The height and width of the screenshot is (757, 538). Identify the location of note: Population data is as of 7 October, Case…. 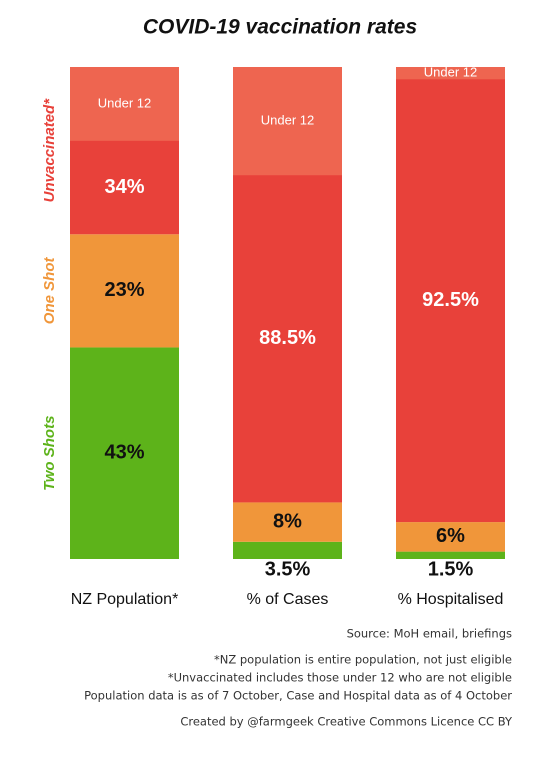
(298, 696).